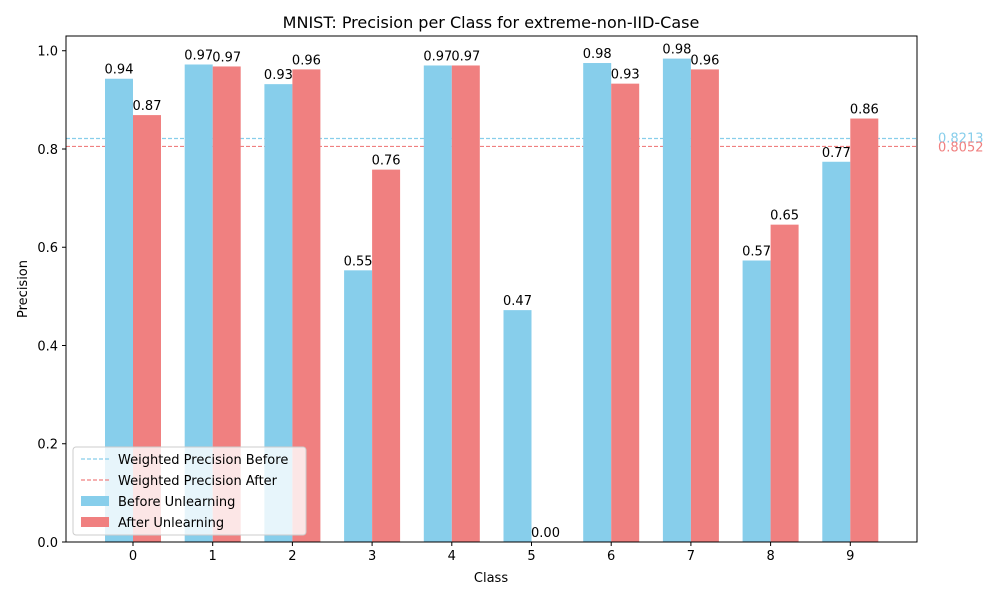 The height and width of the screenshot is (600, 1000). I want to click on y-tick-label-3: 0.6, so click(47, 248).